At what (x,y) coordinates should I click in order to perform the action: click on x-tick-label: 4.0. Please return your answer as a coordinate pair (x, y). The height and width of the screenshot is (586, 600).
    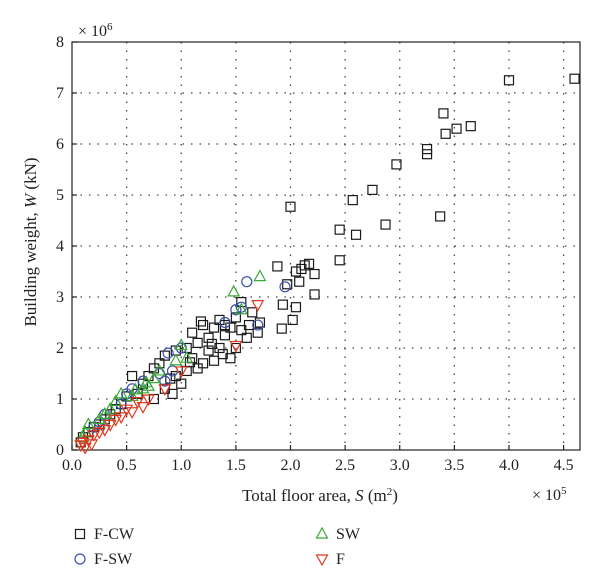
    Looking at the image, I should click on (509, 465).